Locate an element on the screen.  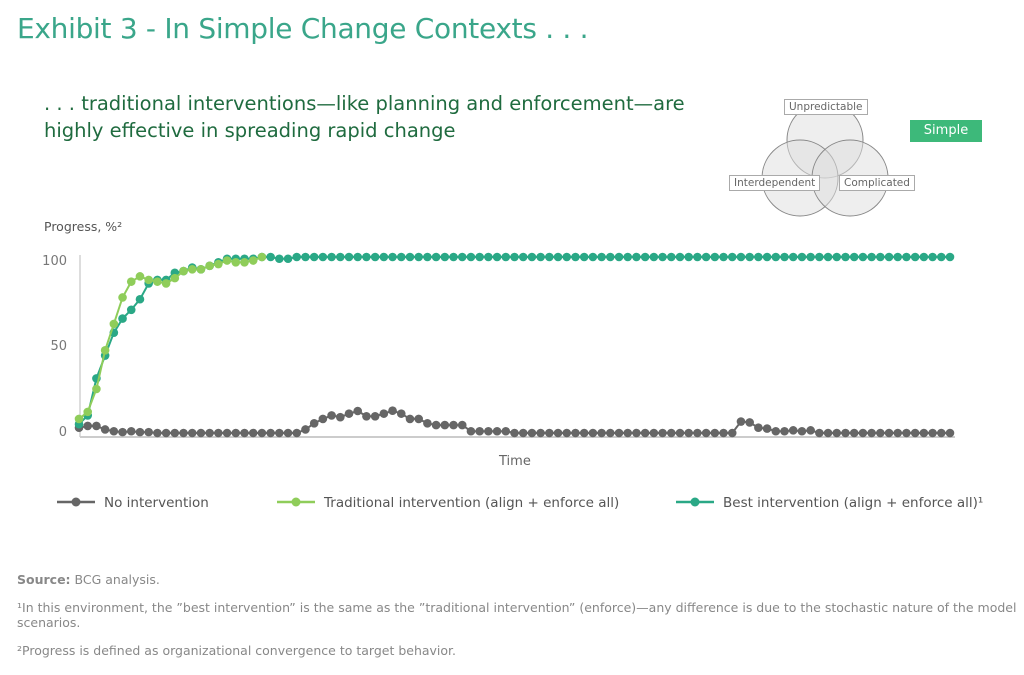
venn-label-interdependent: Interdependent is located at coordinates (775, 183).